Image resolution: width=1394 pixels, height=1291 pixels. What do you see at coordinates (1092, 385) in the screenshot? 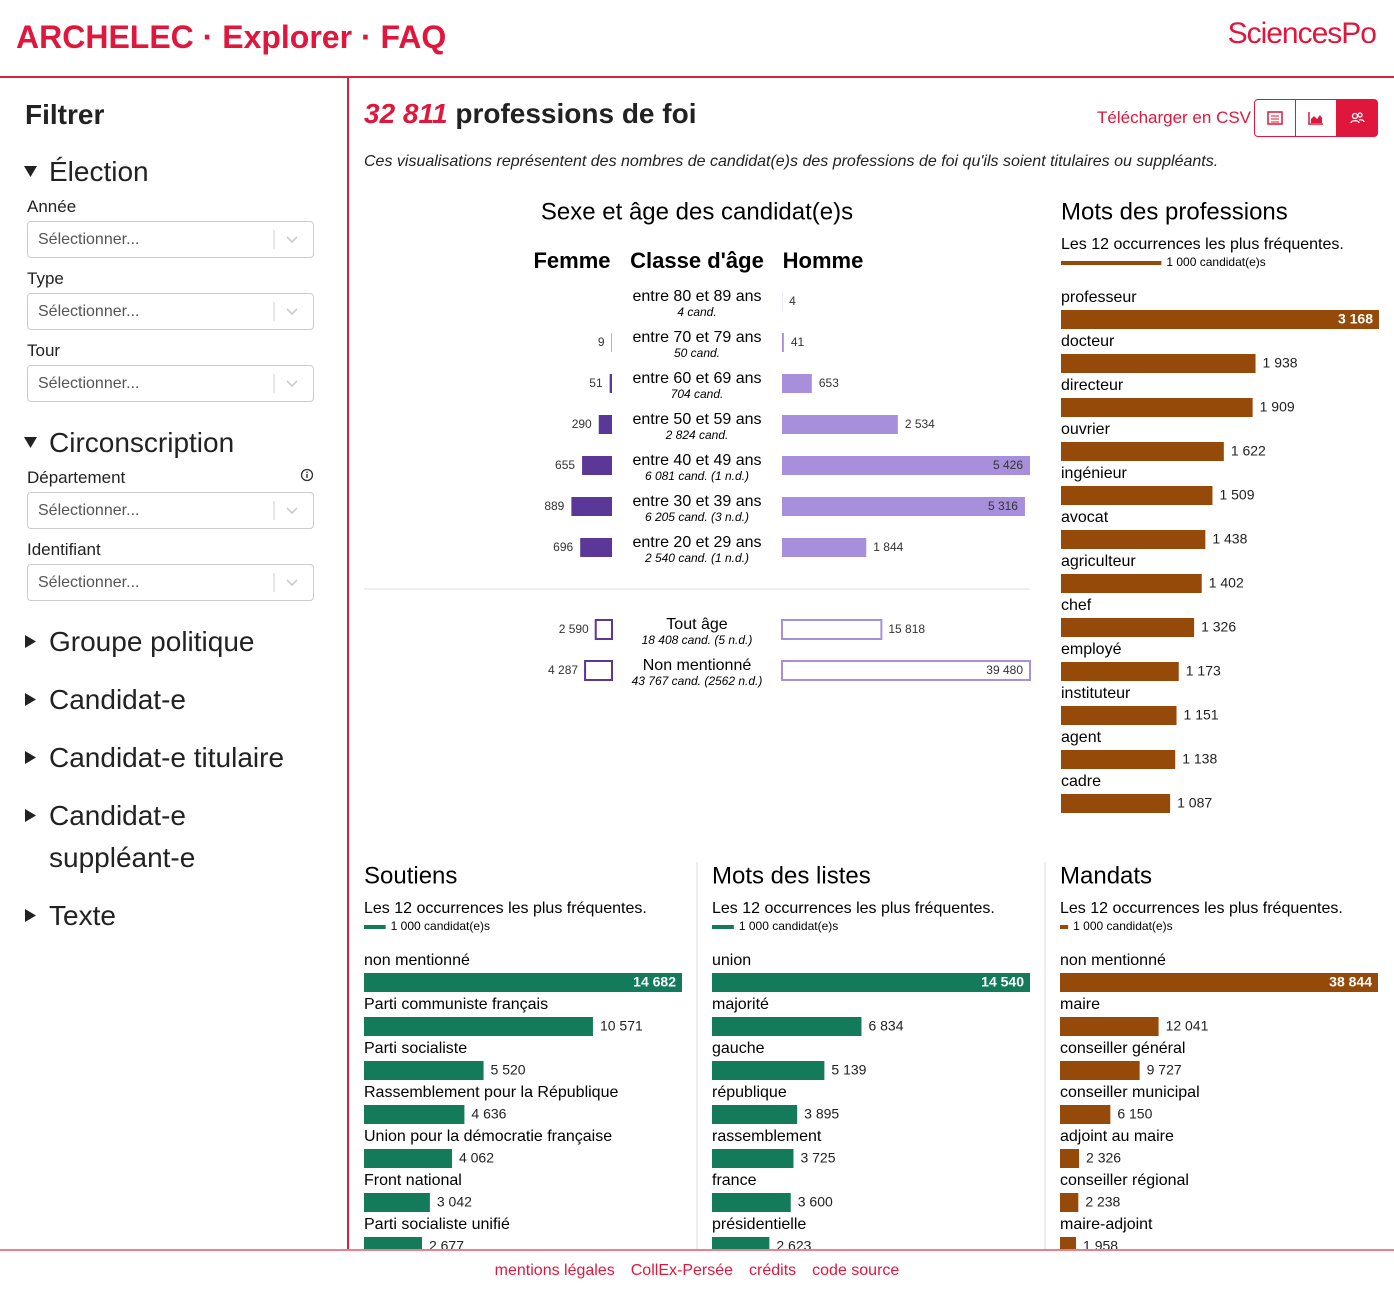
I see `category-label: directeur` at bounding box center [1092, 385].